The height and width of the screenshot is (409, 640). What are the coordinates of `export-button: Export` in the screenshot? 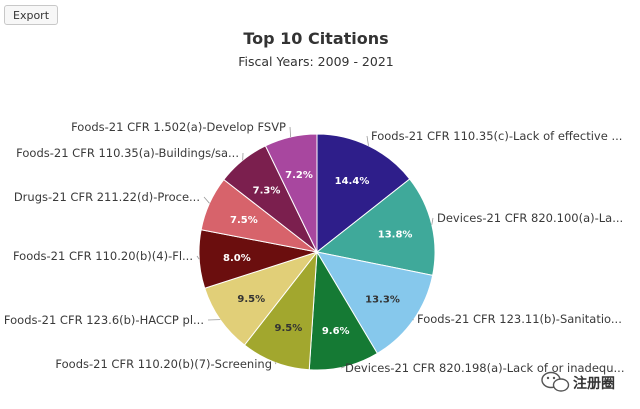 It's located at (31, 15).